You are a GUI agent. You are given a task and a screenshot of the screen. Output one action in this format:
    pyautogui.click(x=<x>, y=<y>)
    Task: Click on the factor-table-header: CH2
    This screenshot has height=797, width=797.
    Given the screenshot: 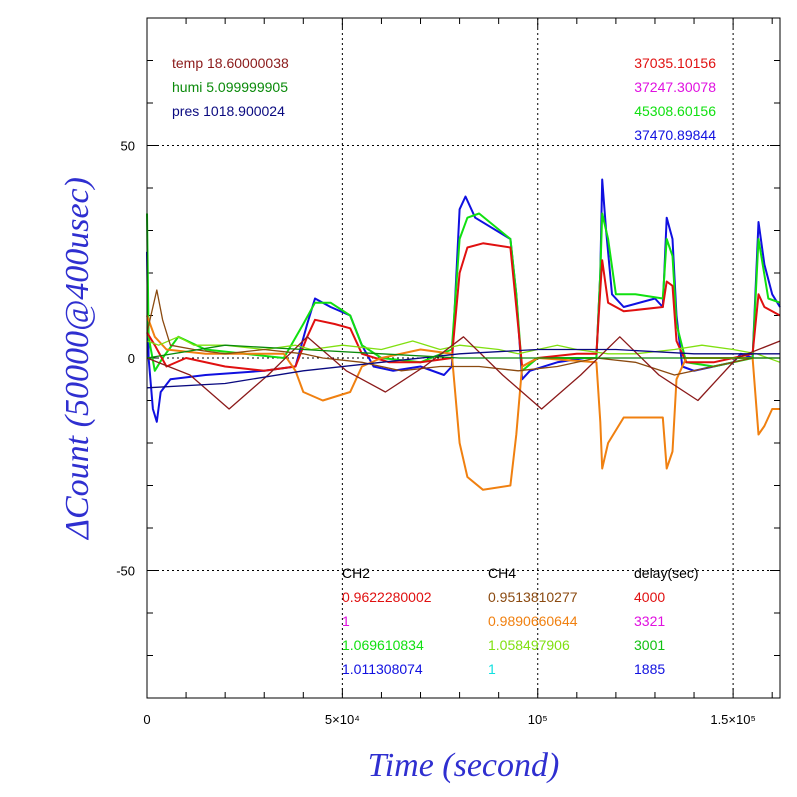 What is the action you would take?
    pyautogui.click(x=356, y=573)
    